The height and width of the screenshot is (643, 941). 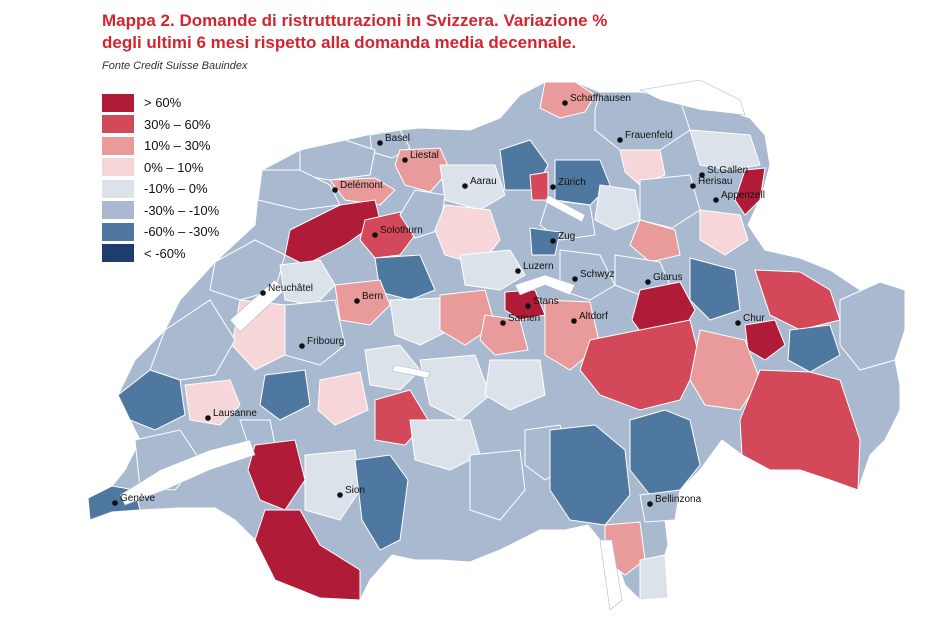 What do you see at coordinates (800, 430) in the screenshot?
I see `region-engadin` at bounding box center [800, 430].